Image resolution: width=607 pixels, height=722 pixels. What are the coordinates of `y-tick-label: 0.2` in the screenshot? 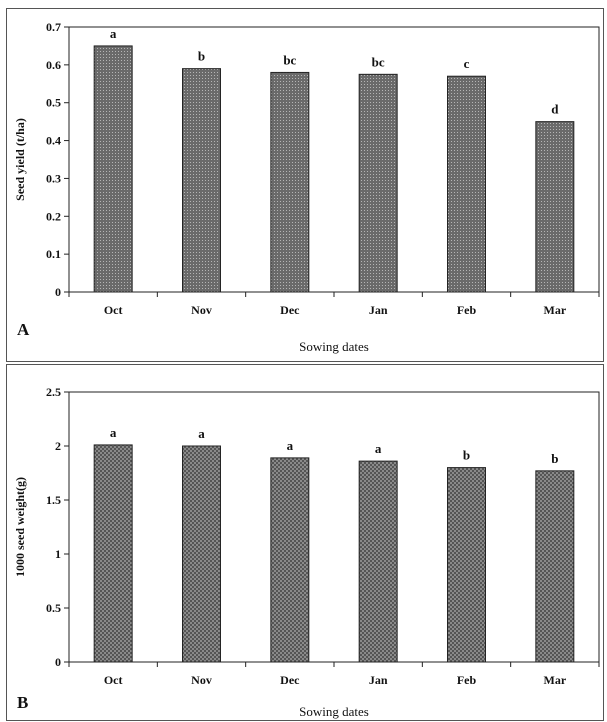 It's located at (53, 216).